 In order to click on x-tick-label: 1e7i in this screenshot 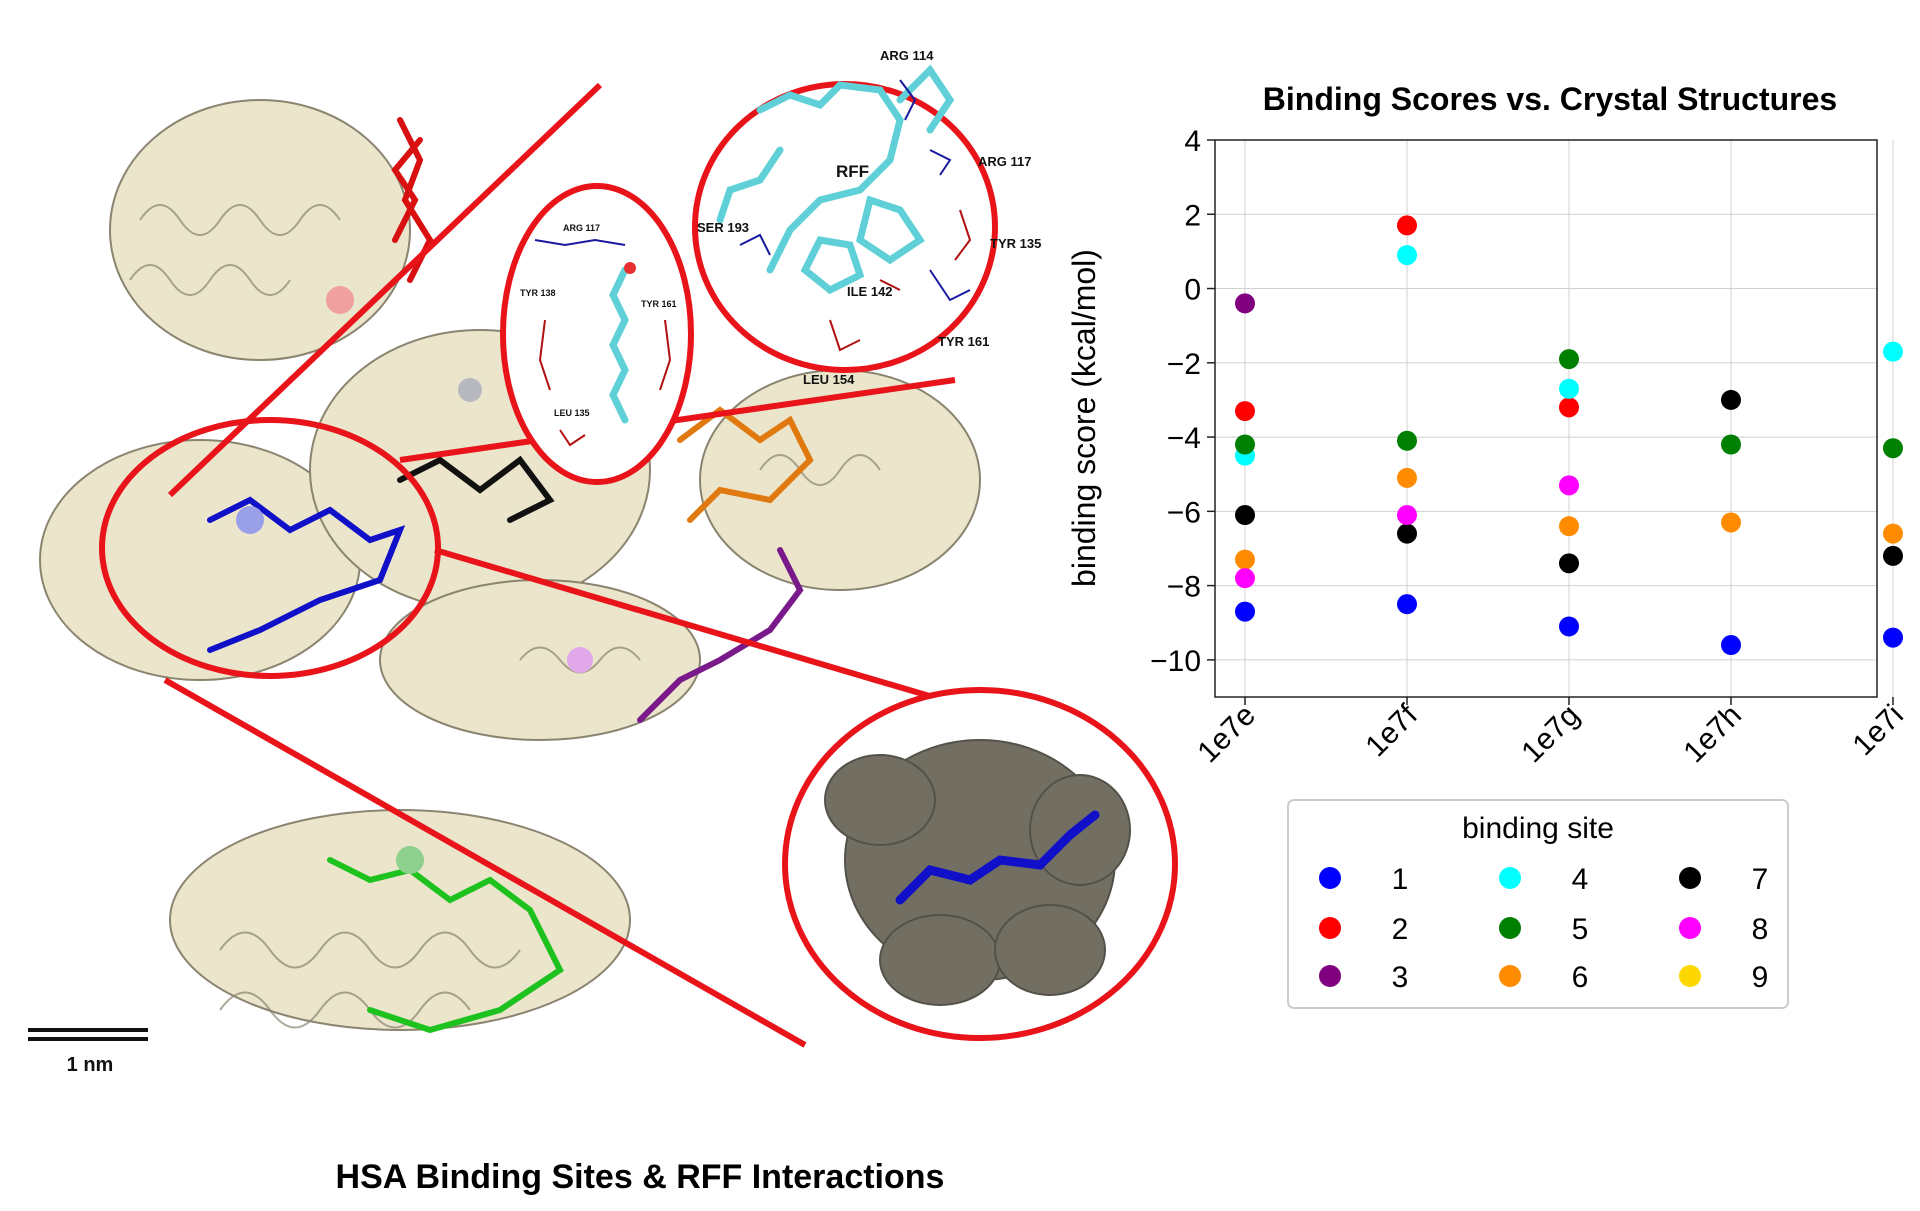, I will do `click(1878, 730)`.